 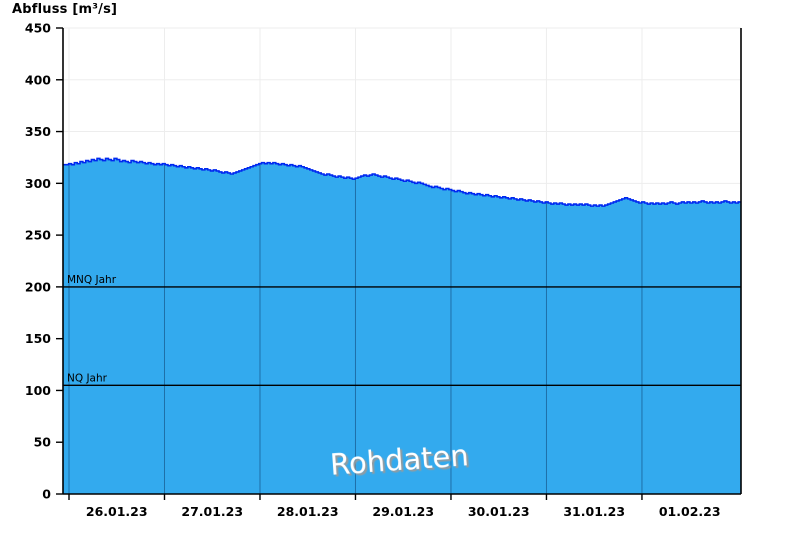 I want to click on series-line-path, so click(x=402, y=182).